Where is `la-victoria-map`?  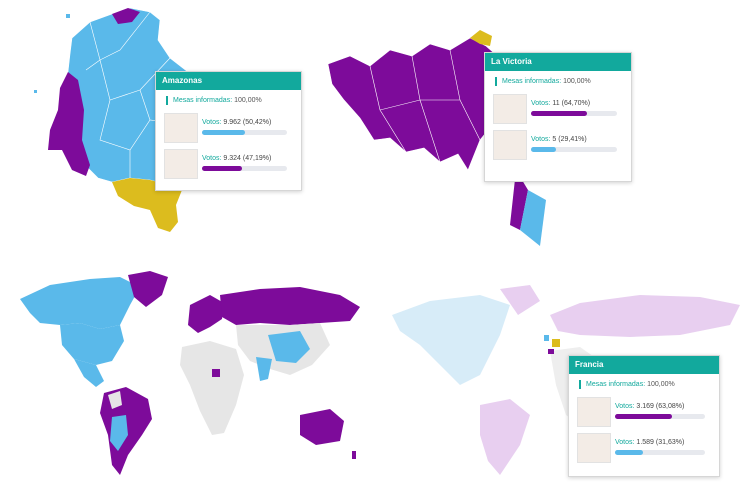 la-victoria-map is located at coordinates (436, 138).